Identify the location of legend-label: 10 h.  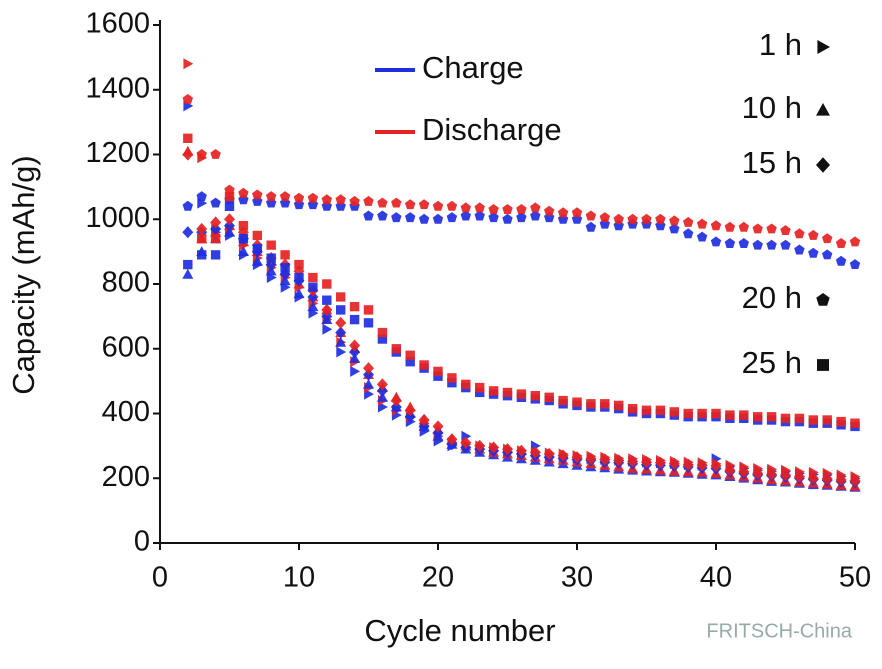
(772, 107).